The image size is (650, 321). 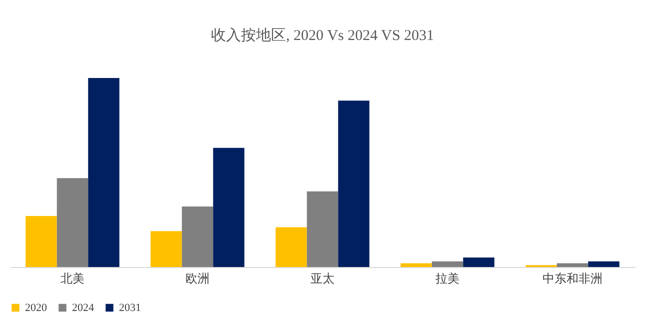 I want to click on x-tick-label: 欧洲, so click(x=198, y=279).